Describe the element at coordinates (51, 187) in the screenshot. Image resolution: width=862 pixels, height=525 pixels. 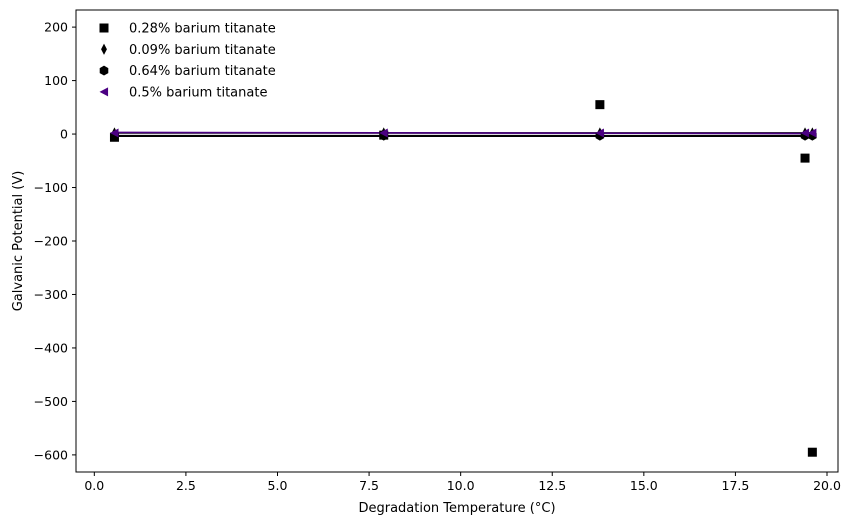
I see `y-tick-label: −100` at that location.